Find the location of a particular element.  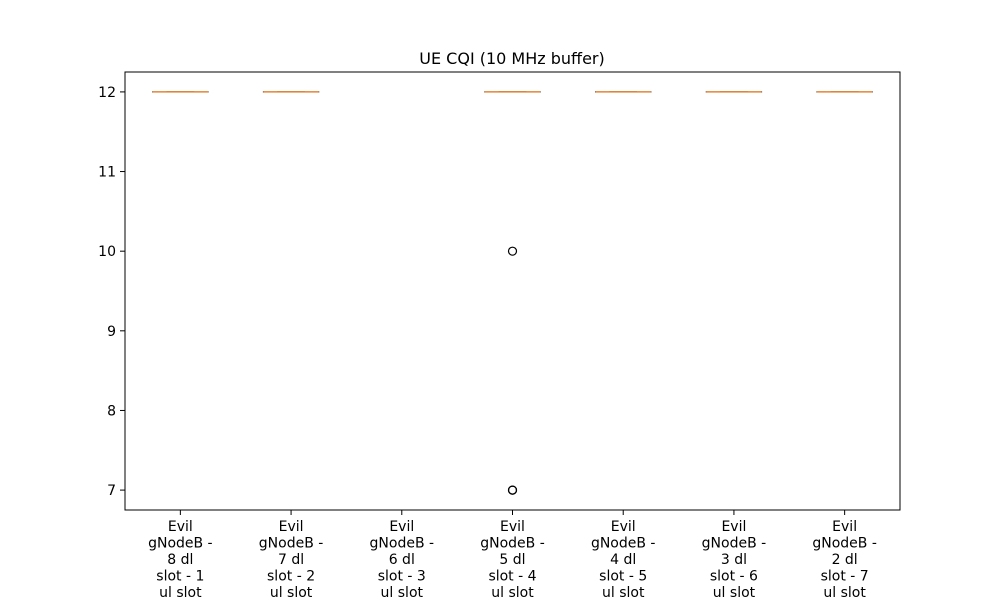

x-tick-label: Evil gNodeB -6 dl slot - 3 ul slot is located at coordinates (402, 559).